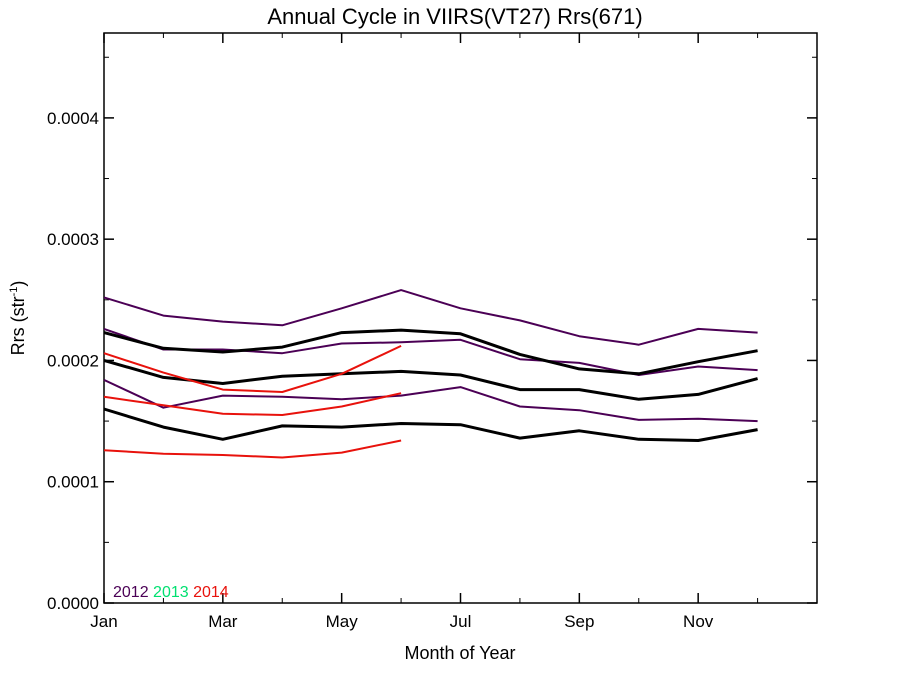 Image resolution: width=900 pixels, height=675 pixels. I want to click on x-tick-label: Nov, so click(698, 621).